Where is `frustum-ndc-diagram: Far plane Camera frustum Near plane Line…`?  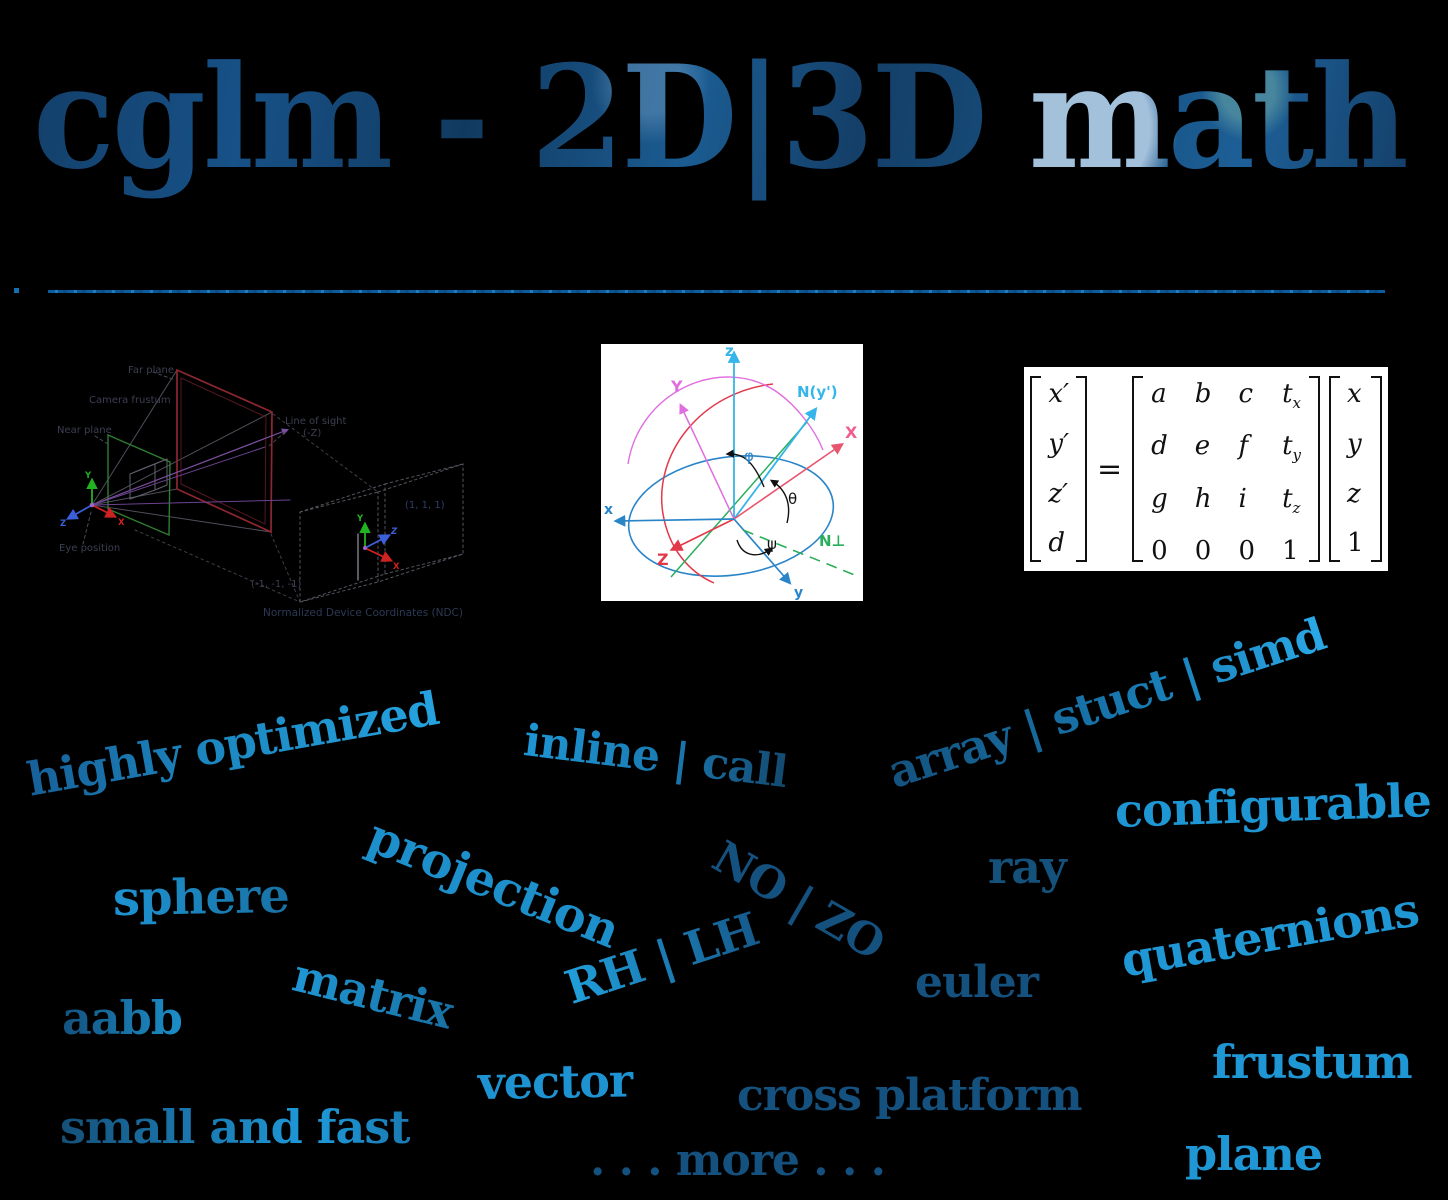 frustum-ndc-diagram: Far plane Camera frustum Near plane Line… is located at coordinates (260, 492).